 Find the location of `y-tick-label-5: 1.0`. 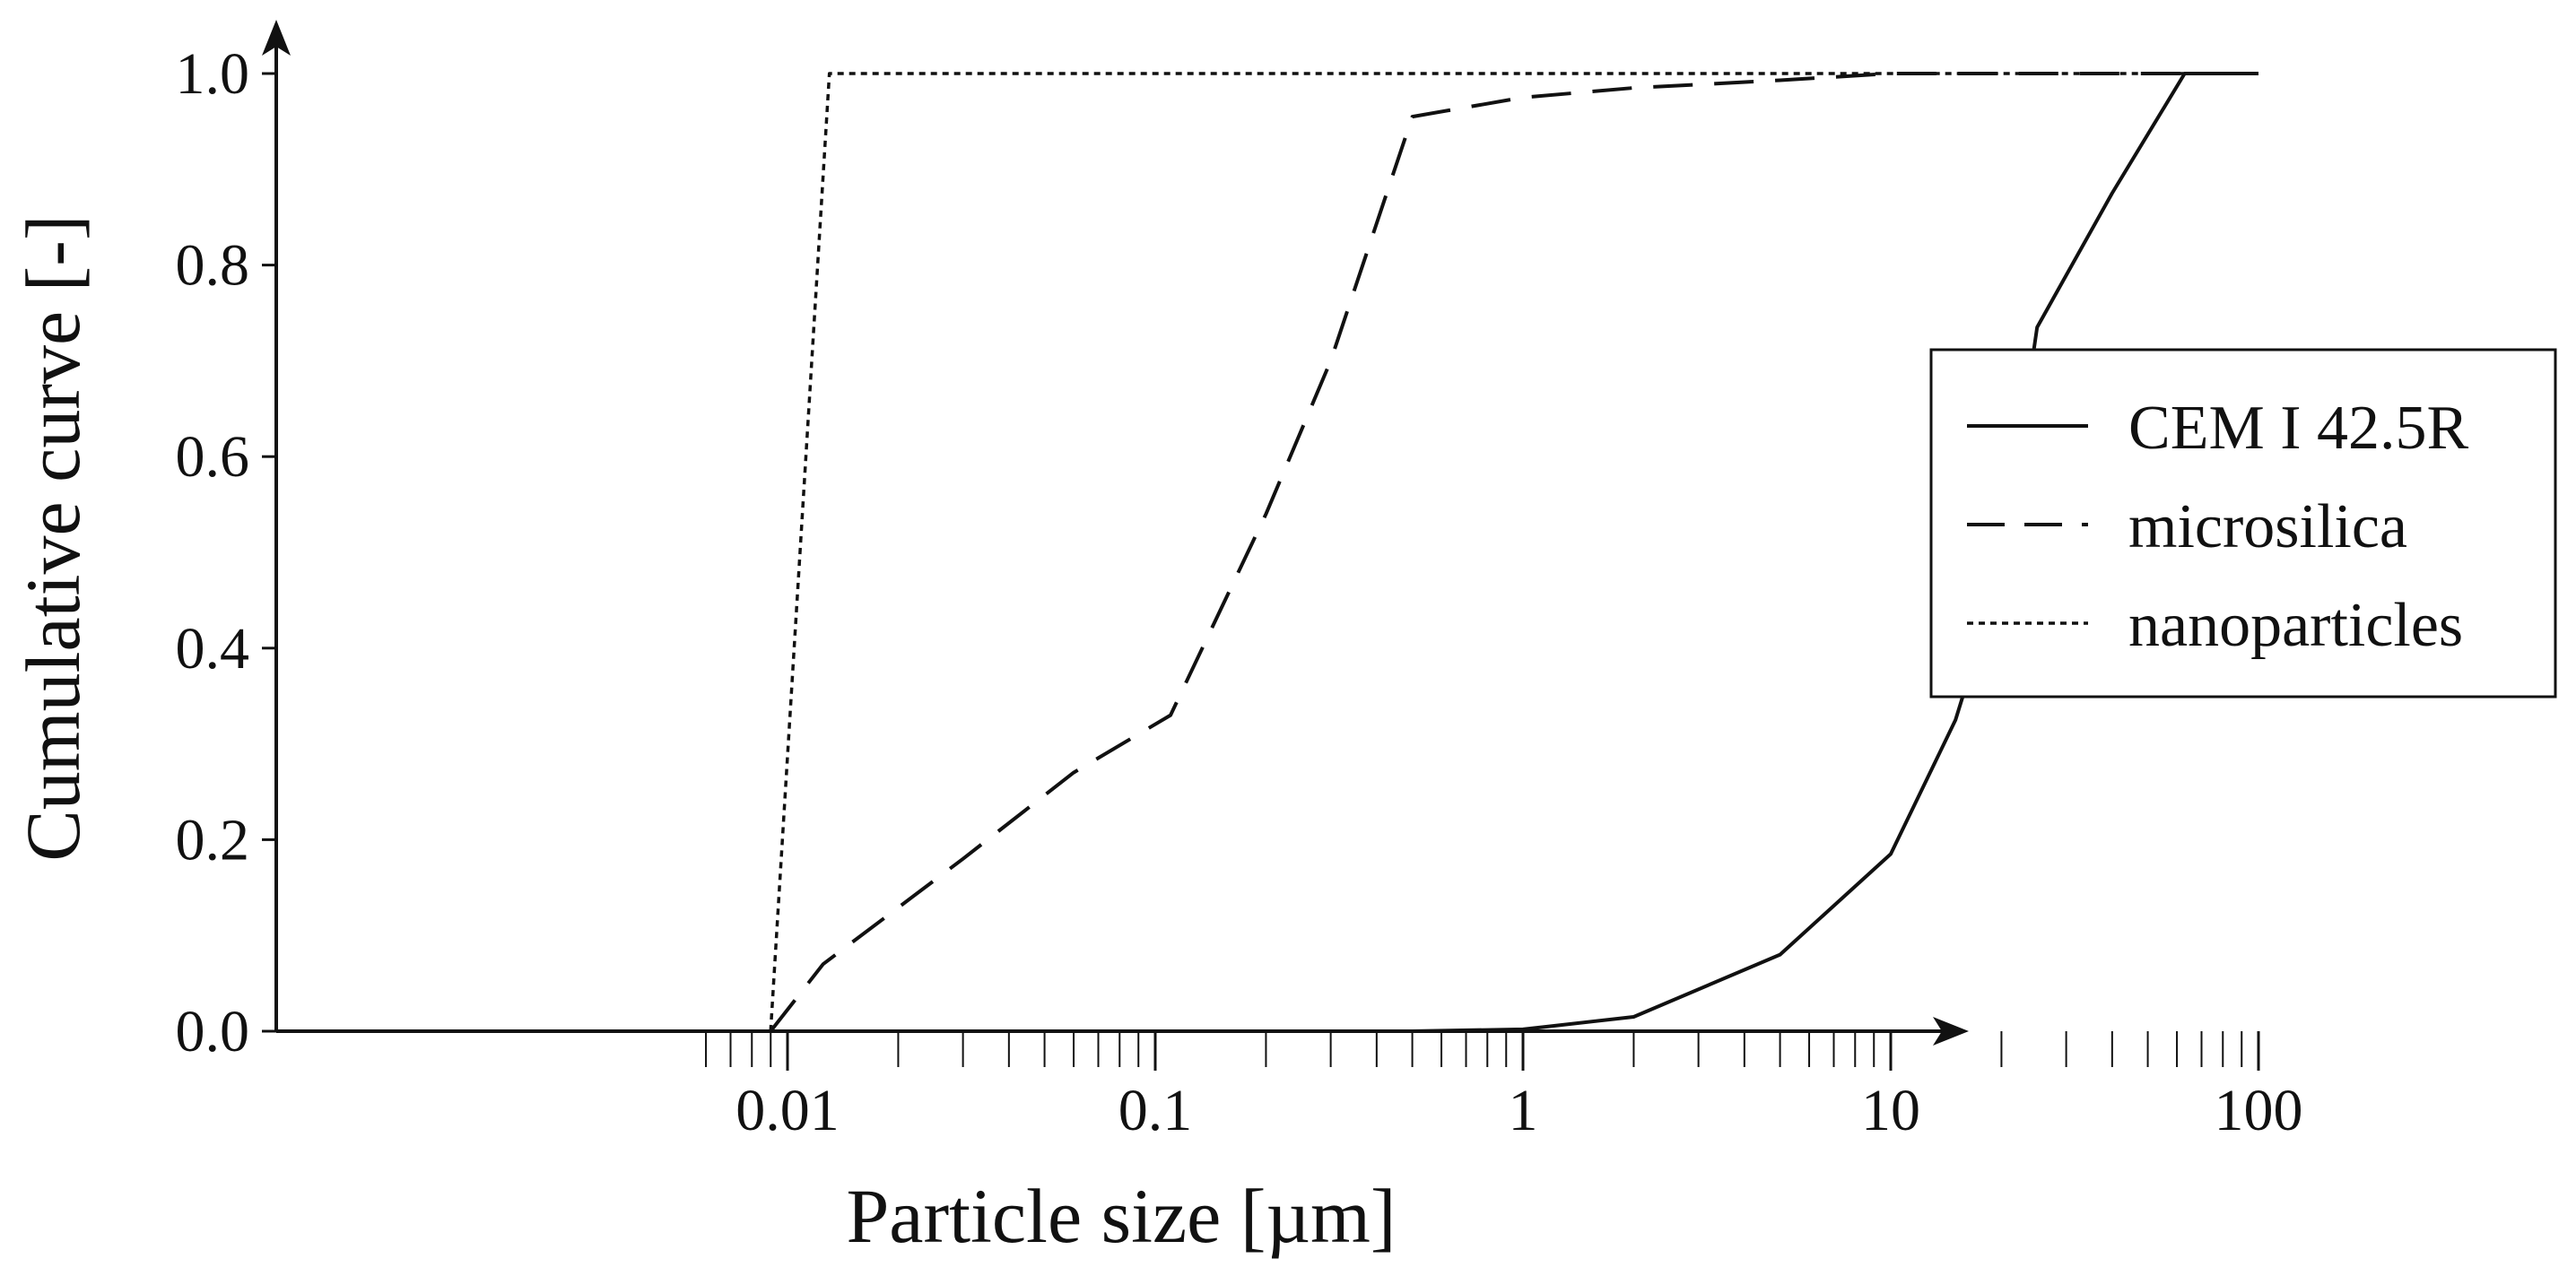

y-tick-label-5: 1.0 is located at coordinates (213, 74).